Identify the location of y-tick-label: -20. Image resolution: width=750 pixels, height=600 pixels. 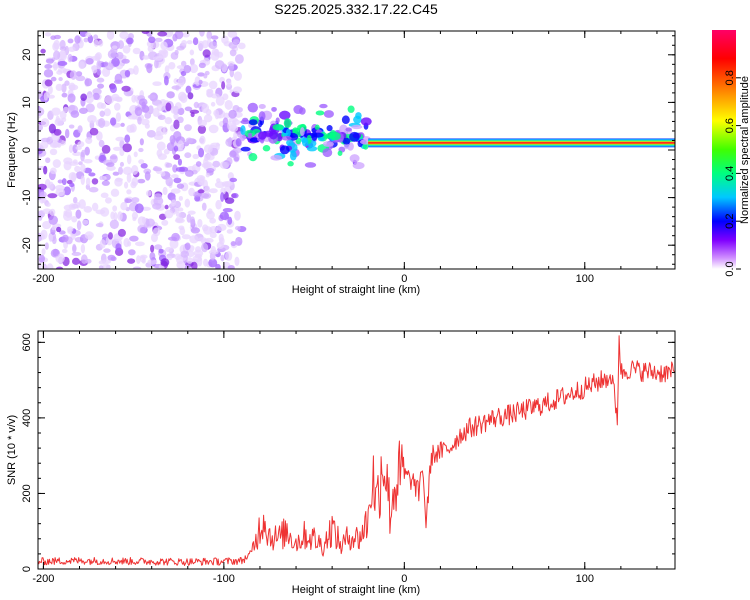
(27, 245).